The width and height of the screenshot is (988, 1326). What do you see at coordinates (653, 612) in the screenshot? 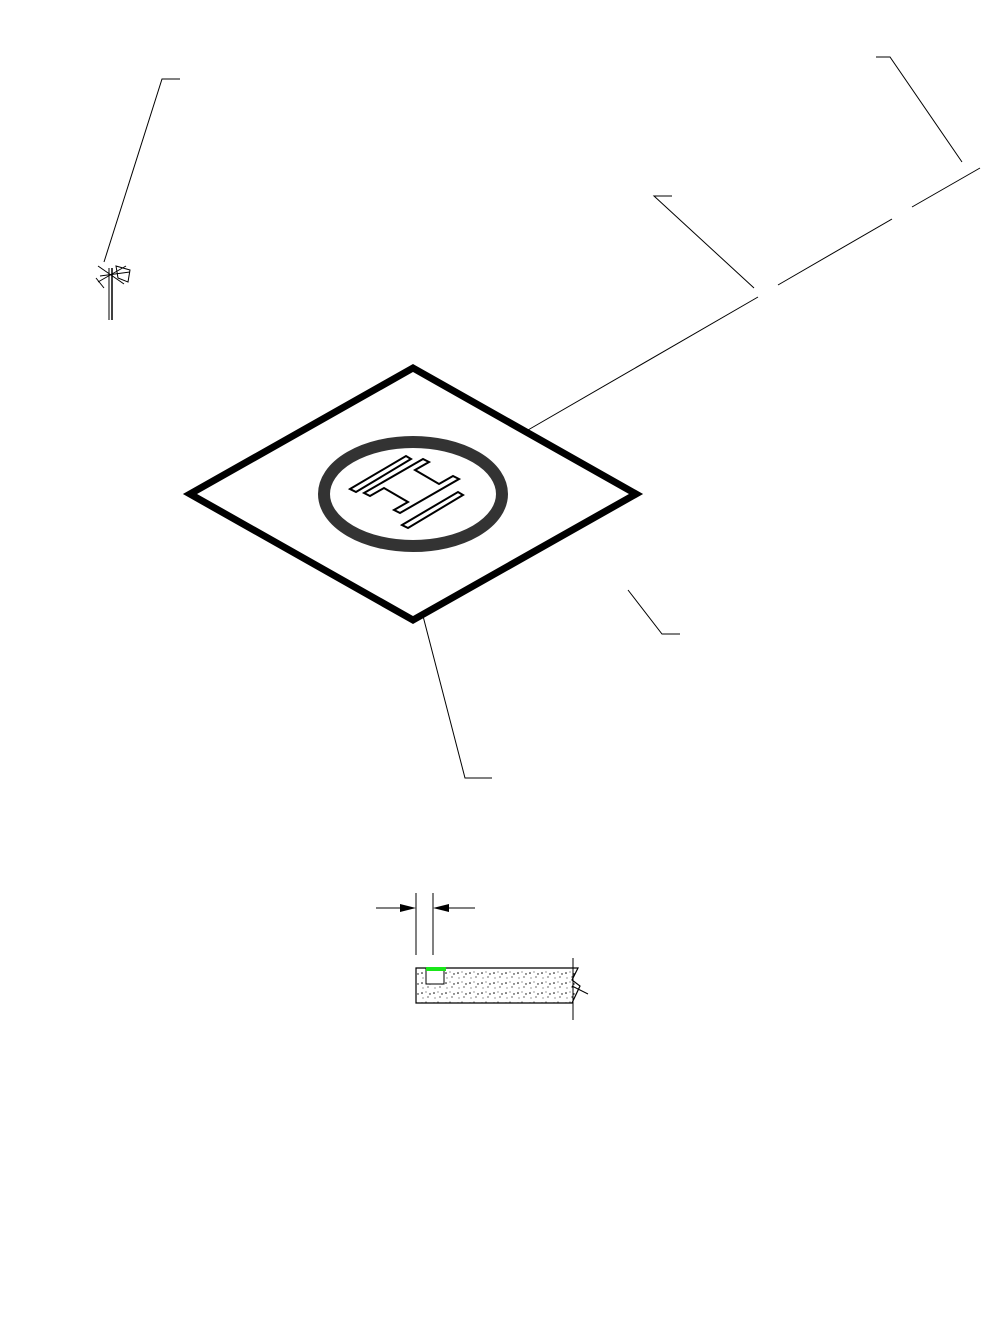
I see `fato-lights-leader` at bounding box center [653, 612].